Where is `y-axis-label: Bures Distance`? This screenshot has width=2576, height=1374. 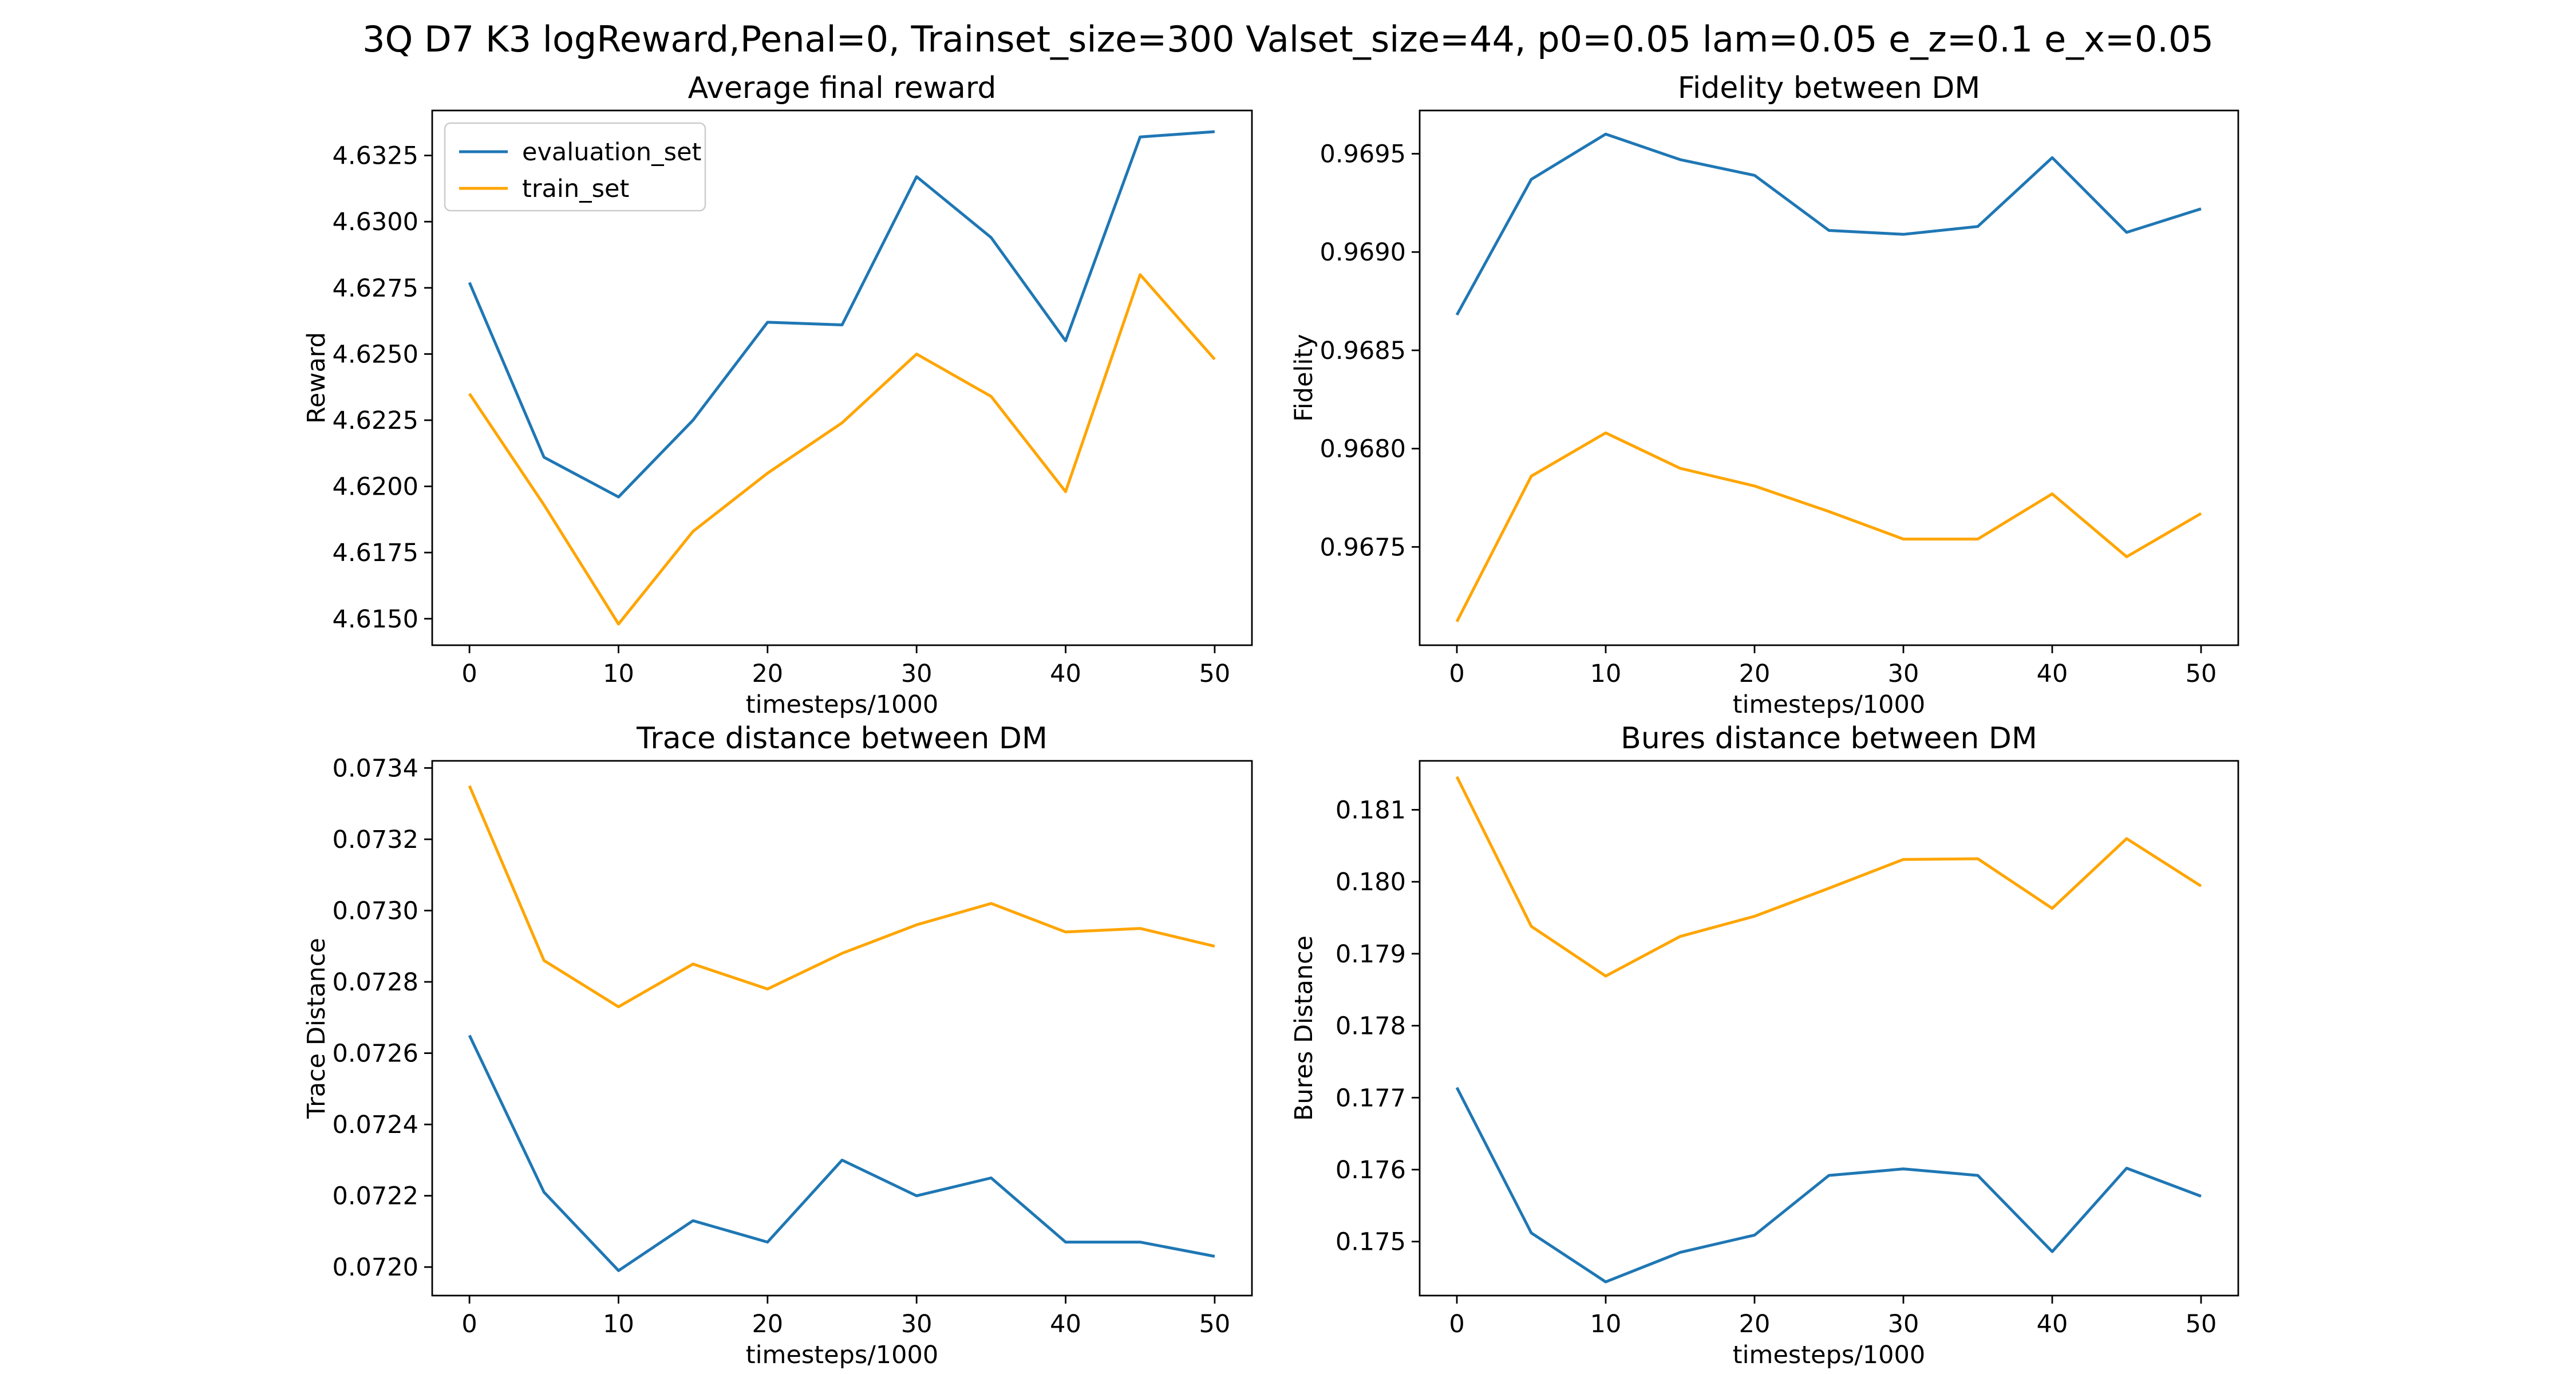 y-axis-label: Bures Distance is located at coordinates (1304, 1028).